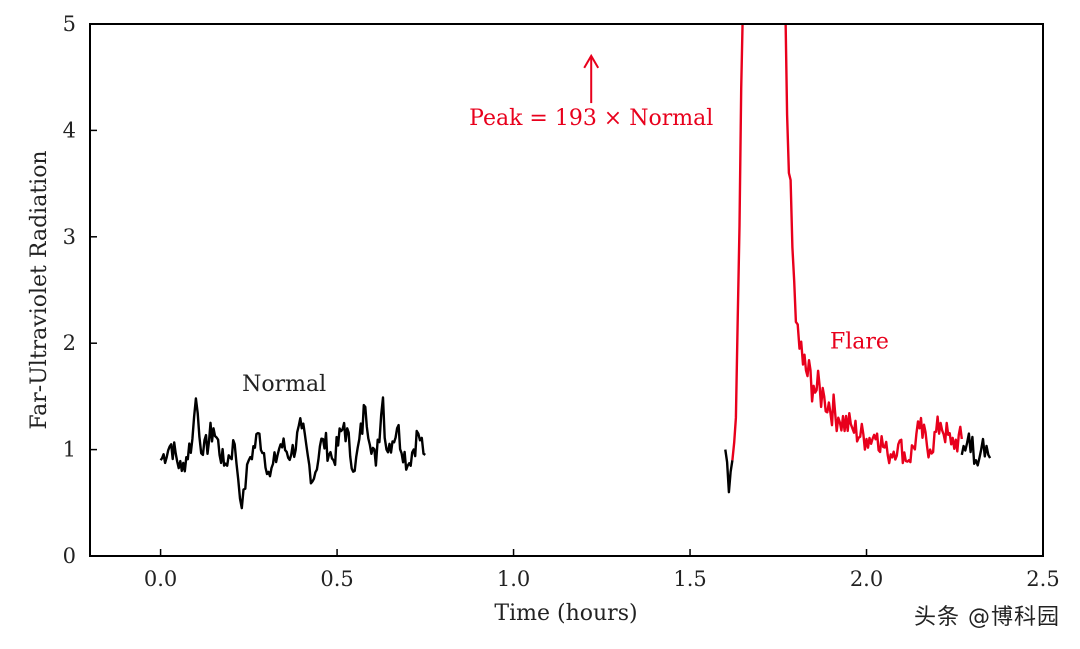 This screenshot has width=1080, height=649. What do you see at coordinates (565, 613) in the screenshot?
I see `x-axis-label: Time (hours)` at bounding box center [565, 613].